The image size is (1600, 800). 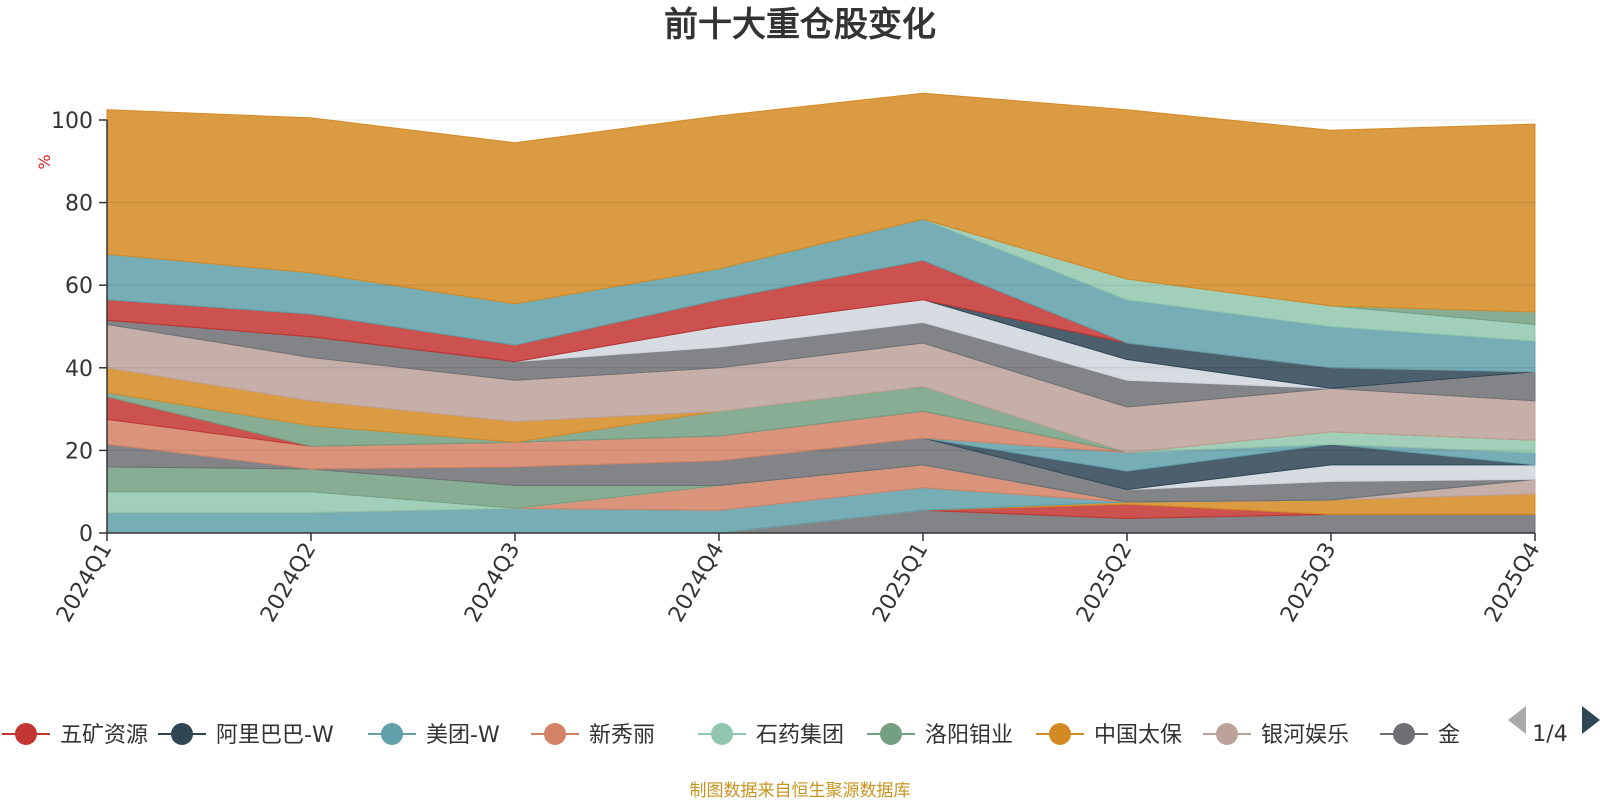 I want to click on legend-item-0: 五矿资源, so click(x=75, y=735).